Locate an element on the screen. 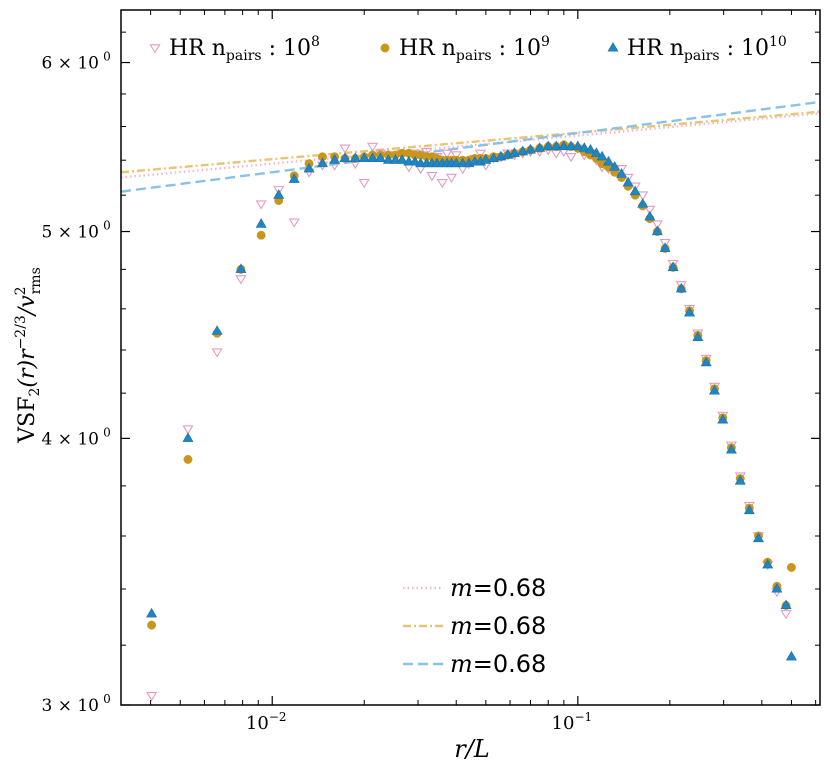  legend-fit-label-3: m=0.68 is located at coordinates (498, 664).